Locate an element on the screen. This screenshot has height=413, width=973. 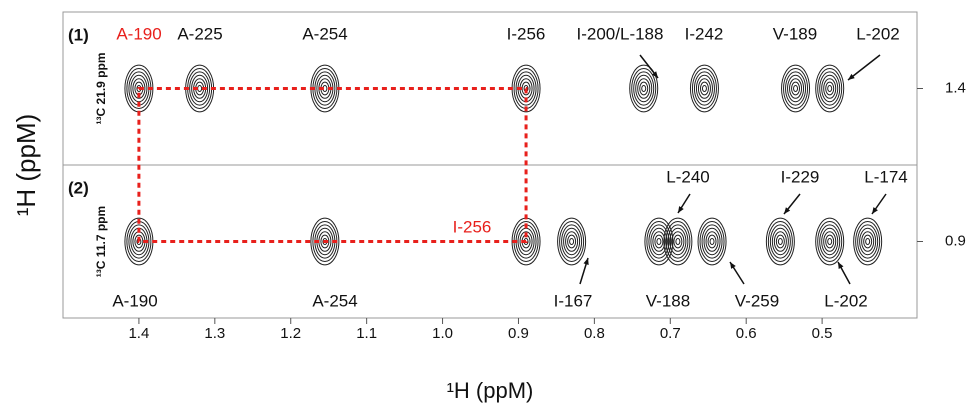
peak-label: I-200/L-188 is located at coordinates (620, 33).